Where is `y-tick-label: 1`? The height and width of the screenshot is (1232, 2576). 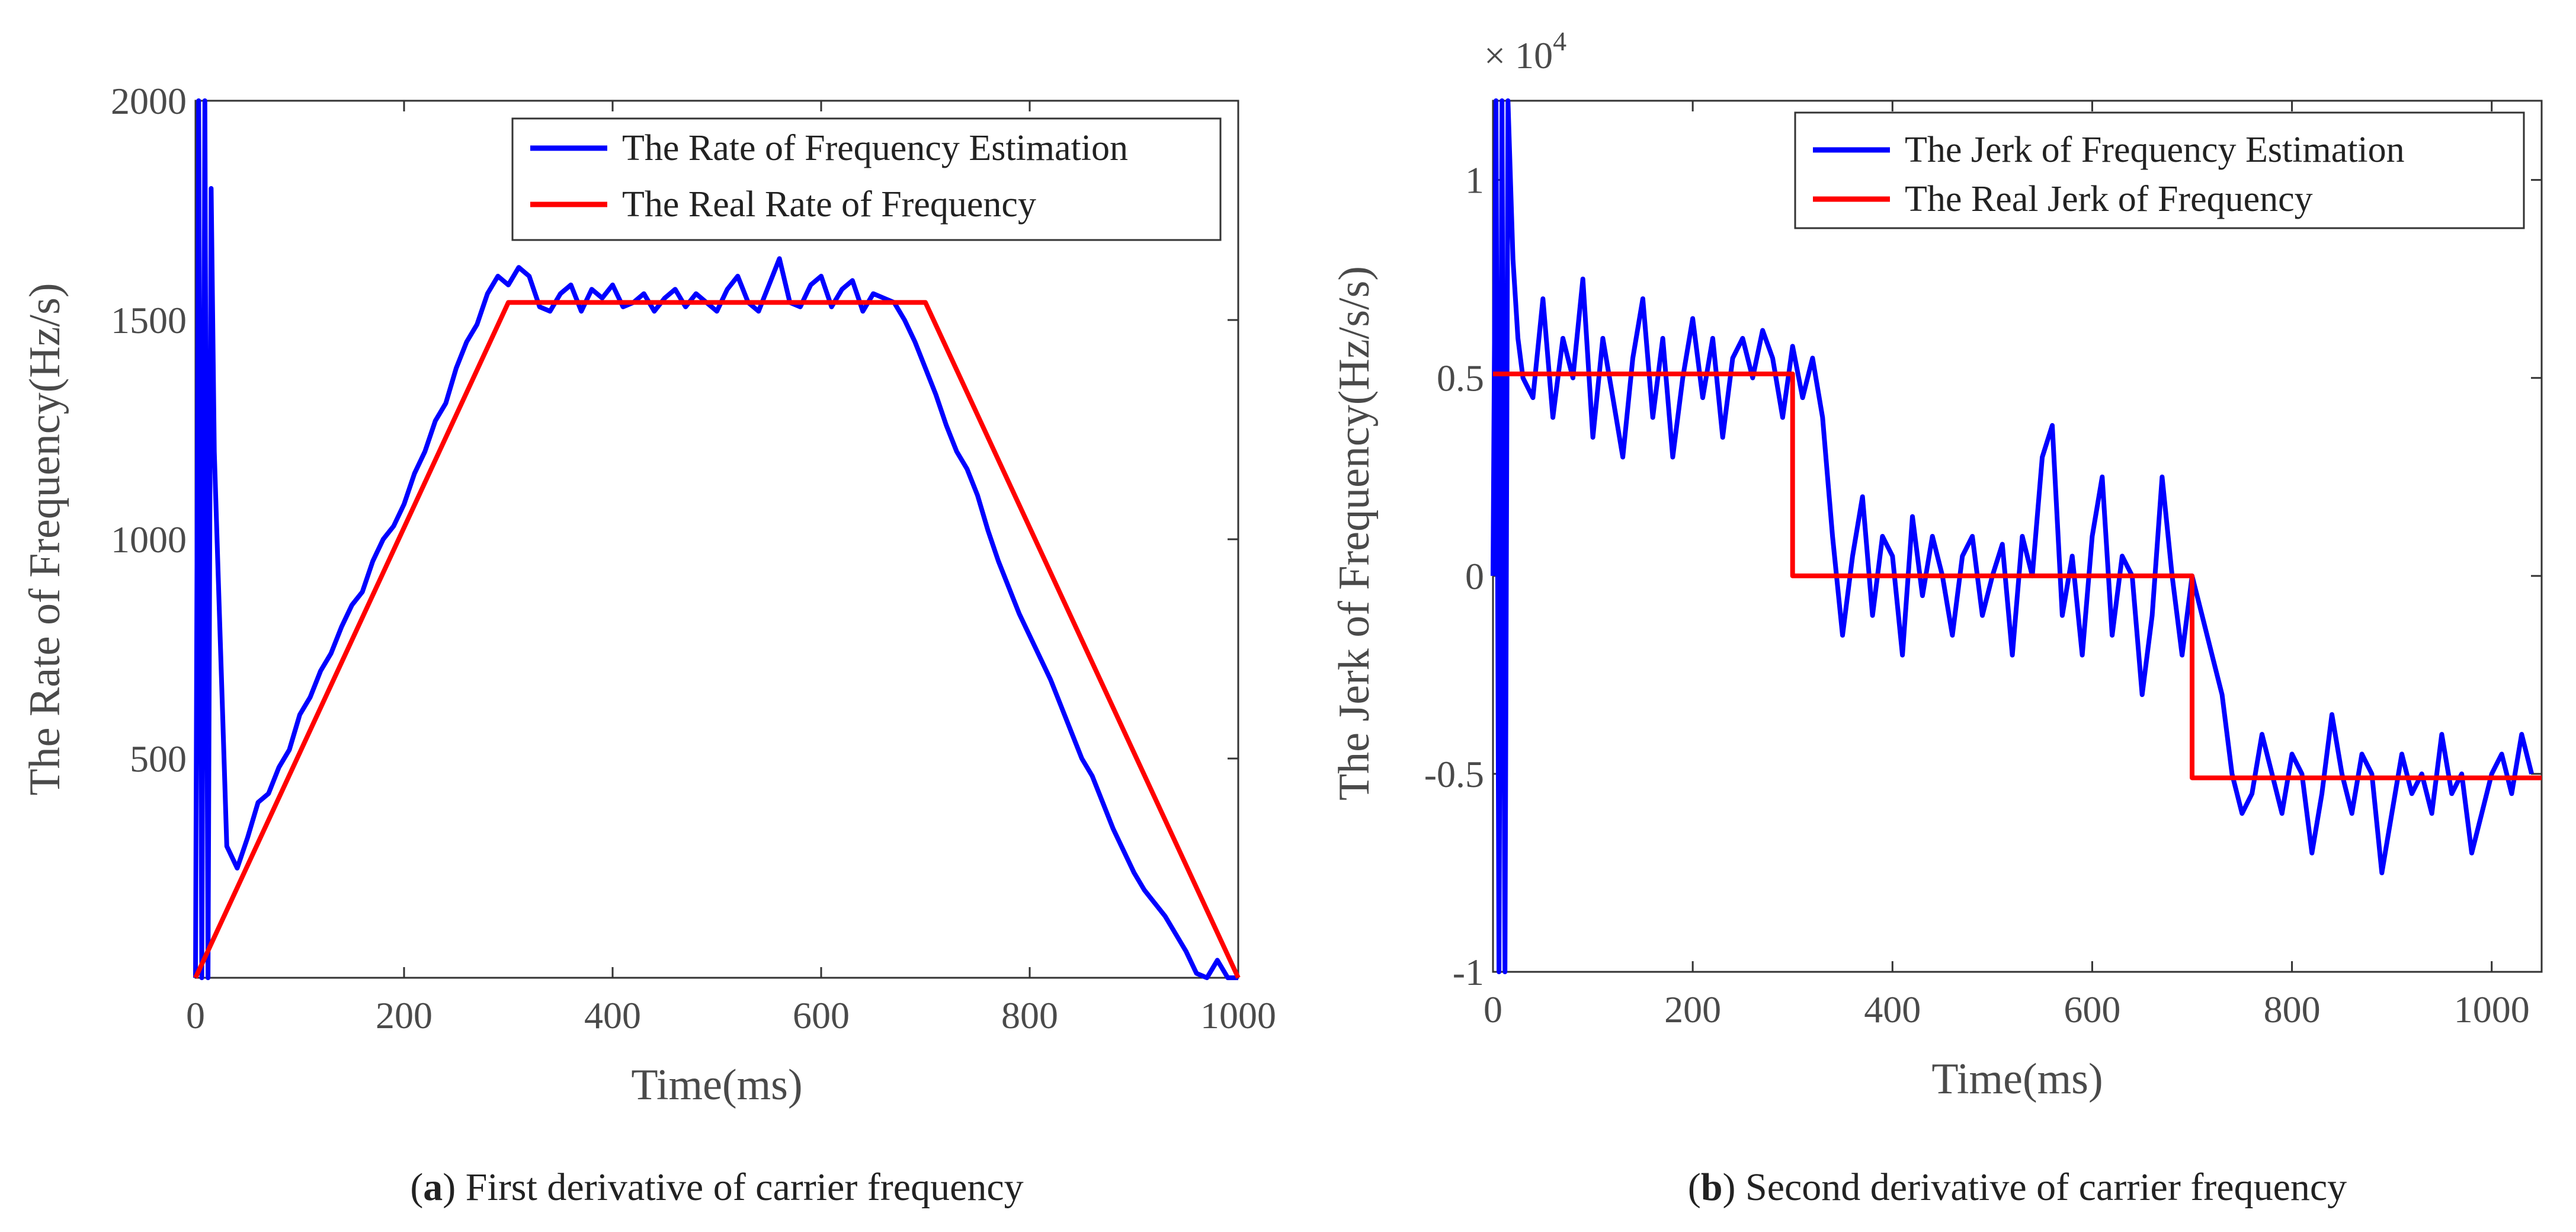 y-tick-label: 1 is located at coordinates (1474, 180).